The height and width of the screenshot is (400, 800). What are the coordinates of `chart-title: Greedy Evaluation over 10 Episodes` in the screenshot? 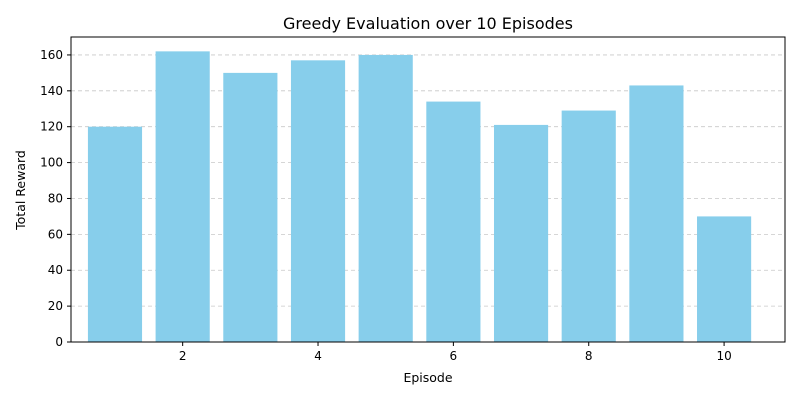 It's located at (428, 23).